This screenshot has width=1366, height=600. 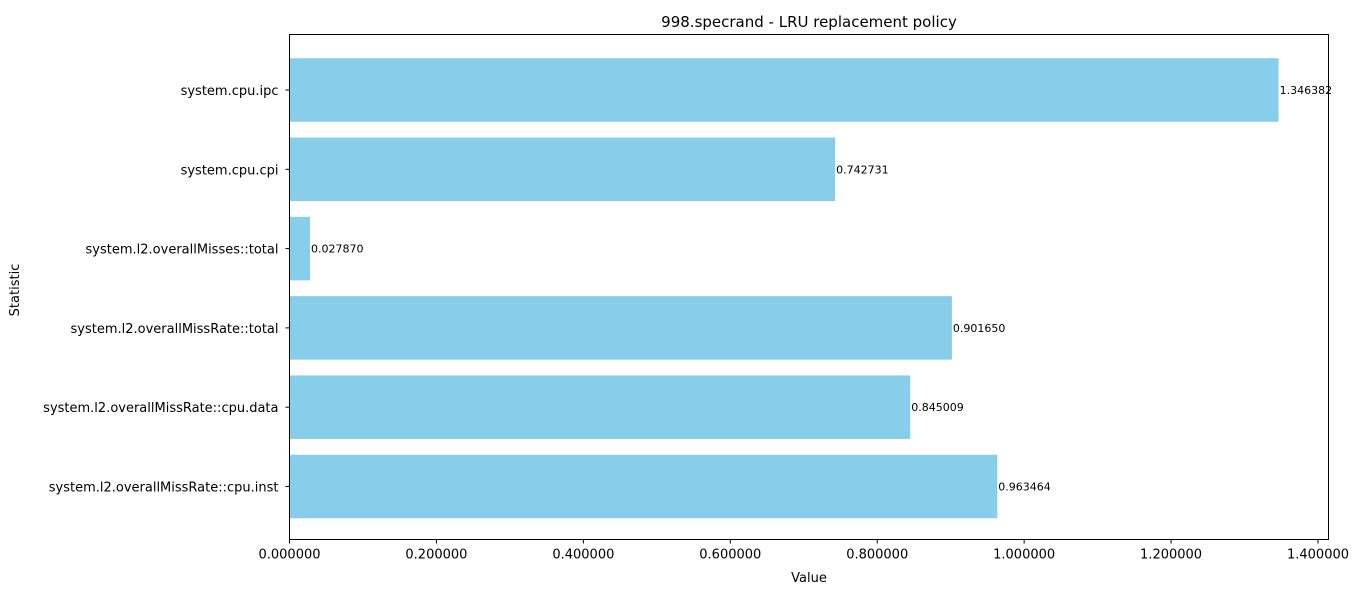 I want to click on chart-title: 998.specrand - LRU replacement policy, so click(x=809, y=22).